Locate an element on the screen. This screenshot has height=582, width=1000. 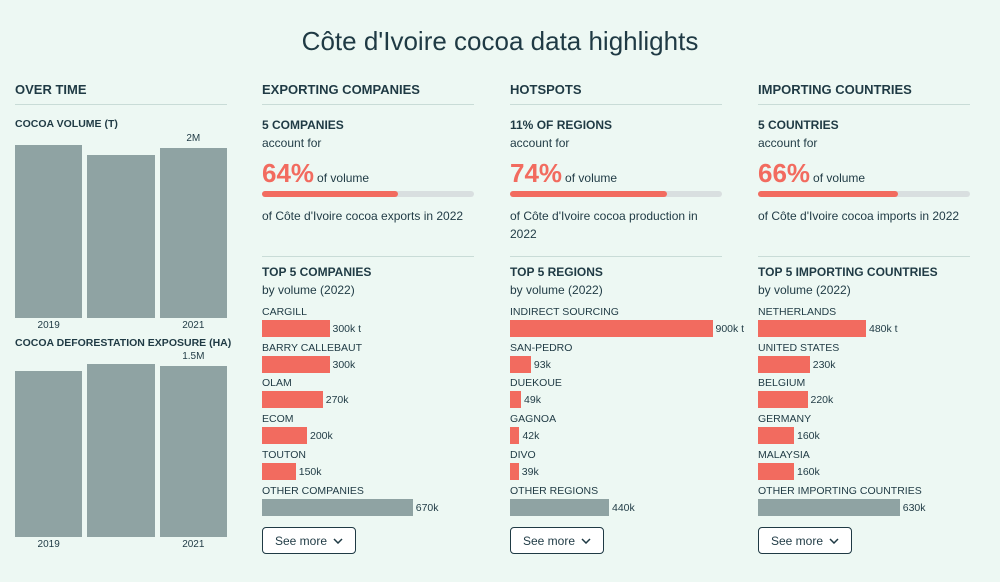
item-name: CARGILL is located at coordinates (284, 312).